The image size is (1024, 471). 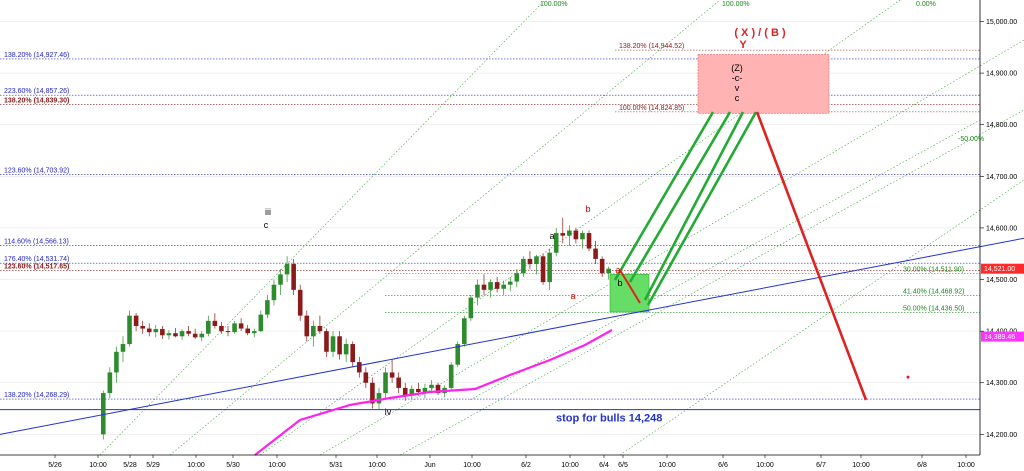 I want to click on fib-level-label: 223.60% (14,857.26), so click(x=36, y=91).